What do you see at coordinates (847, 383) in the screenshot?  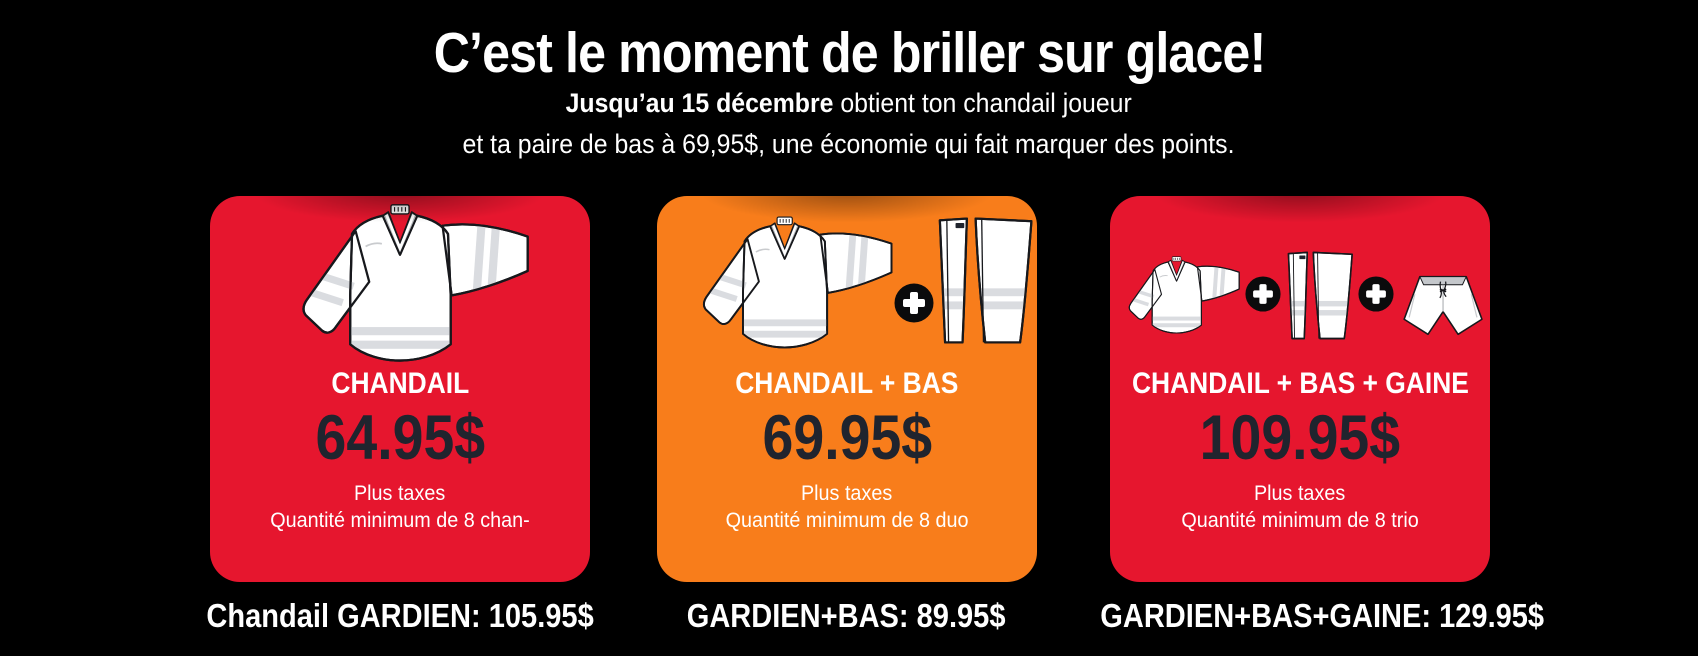 I see `card2-title: CHANDAIL + BAS` at bounding box center [847, 383].